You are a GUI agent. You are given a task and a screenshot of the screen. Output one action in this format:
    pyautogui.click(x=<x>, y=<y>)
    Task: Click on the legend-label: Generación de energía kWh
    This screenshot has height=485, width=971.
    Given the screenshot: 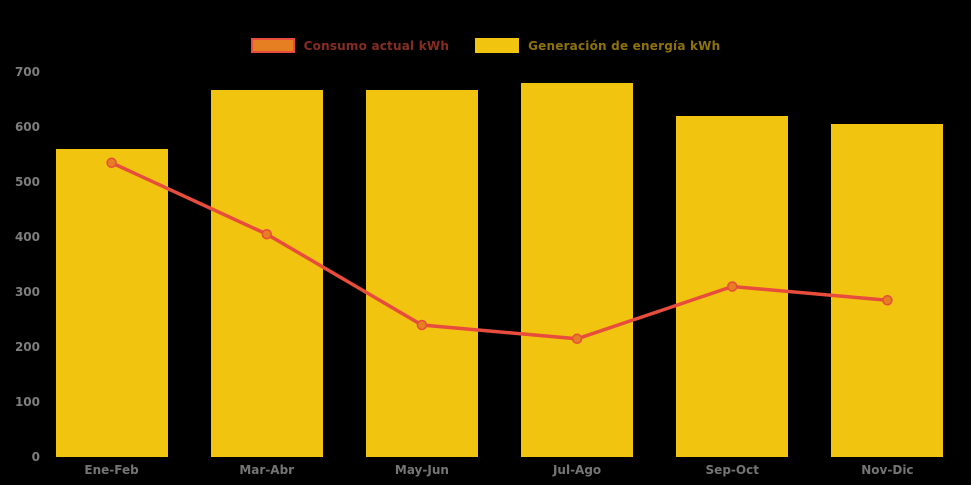 What is the action you would take?
    pyautogui.click(x=624, y=45)
    